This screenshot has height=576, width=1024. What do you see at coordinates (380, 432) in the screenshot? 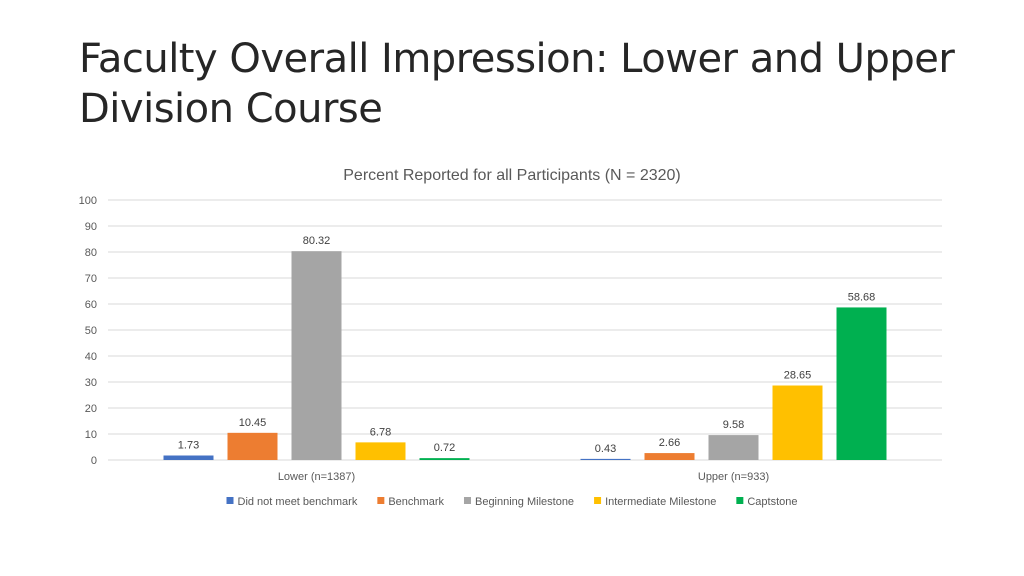
I see `data-label: 6.78` at bounding box center [380, 432].